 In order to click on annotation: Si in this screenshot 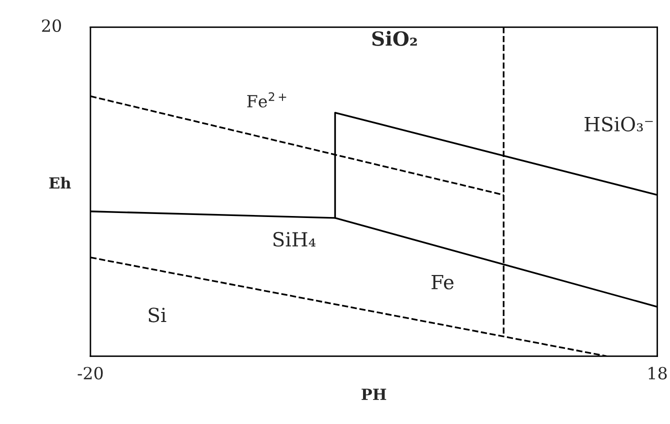, I will do `click(157, 315)`.